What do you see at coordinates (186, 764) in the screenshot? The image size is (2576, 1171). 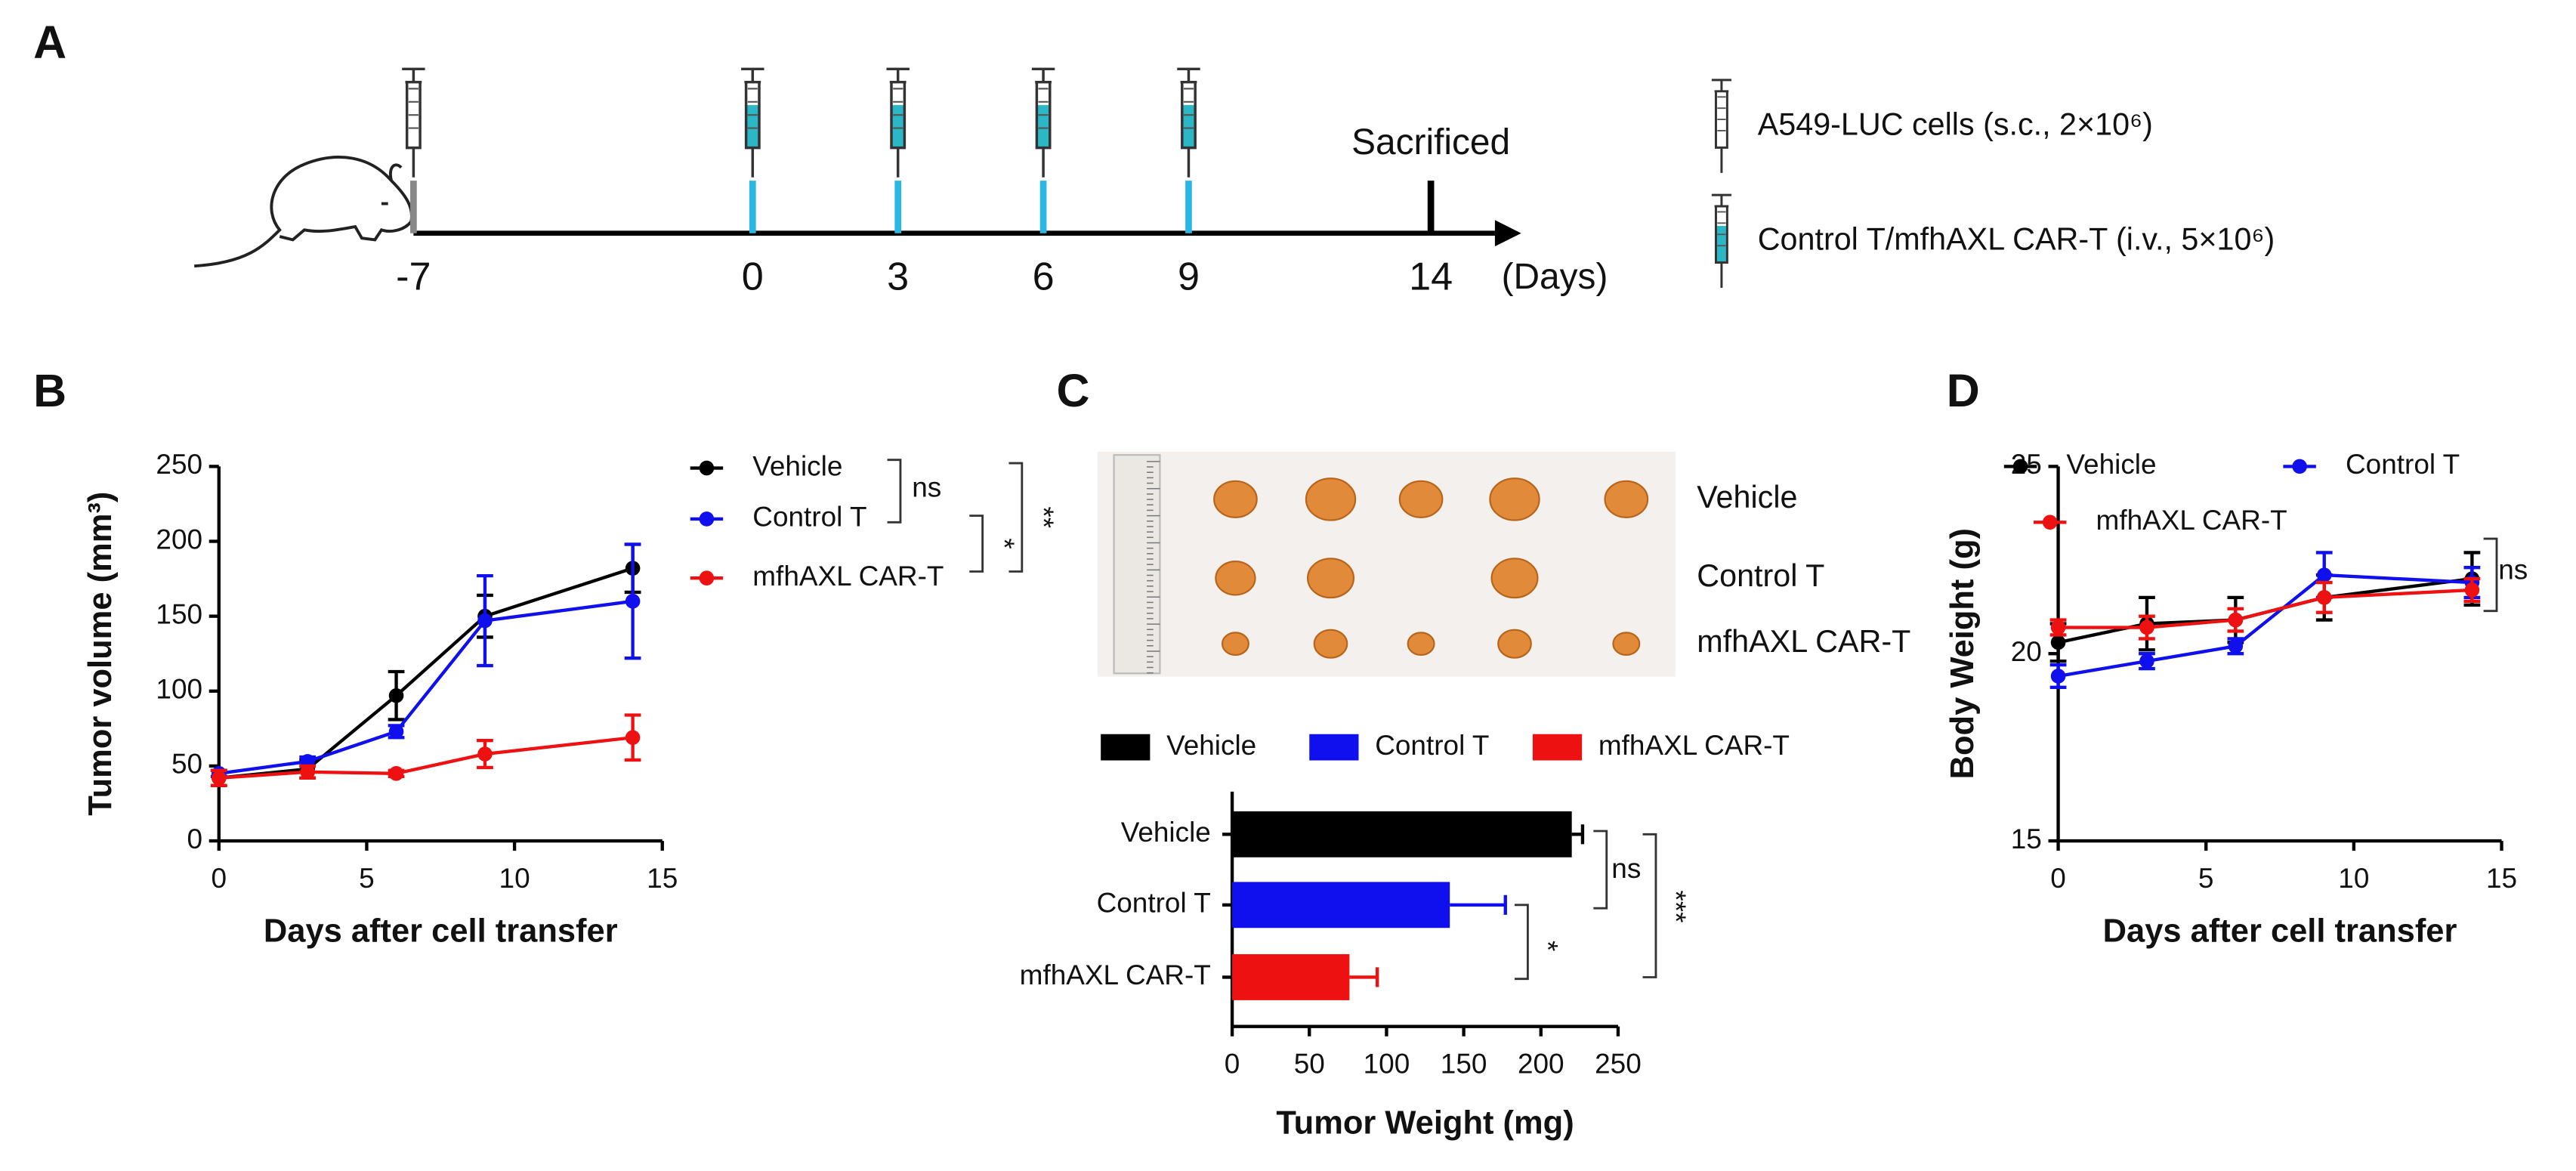 I see `y-tick-label: 50` at bounding box center [186, 764].